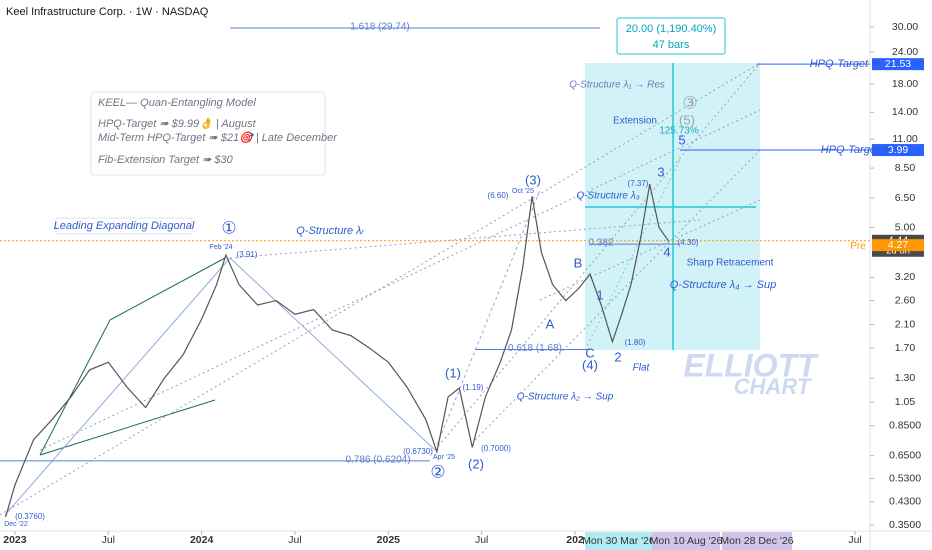  Describe the element at coordinates (905, 455) in the screenshot. I see `y-tick-label: 0.6500` at that location.